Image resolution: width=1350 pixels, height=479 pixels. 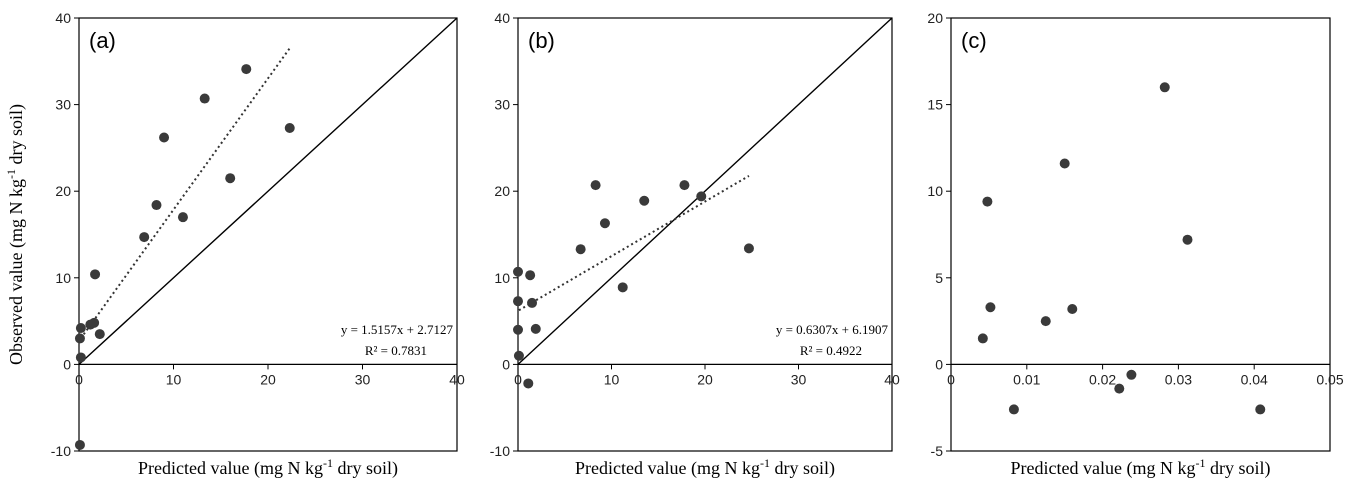 What do you see at coordinates (1102, 379) in the screenshot?
I see `x-tick-label: 0.02` at bounding box center [1102, 379].